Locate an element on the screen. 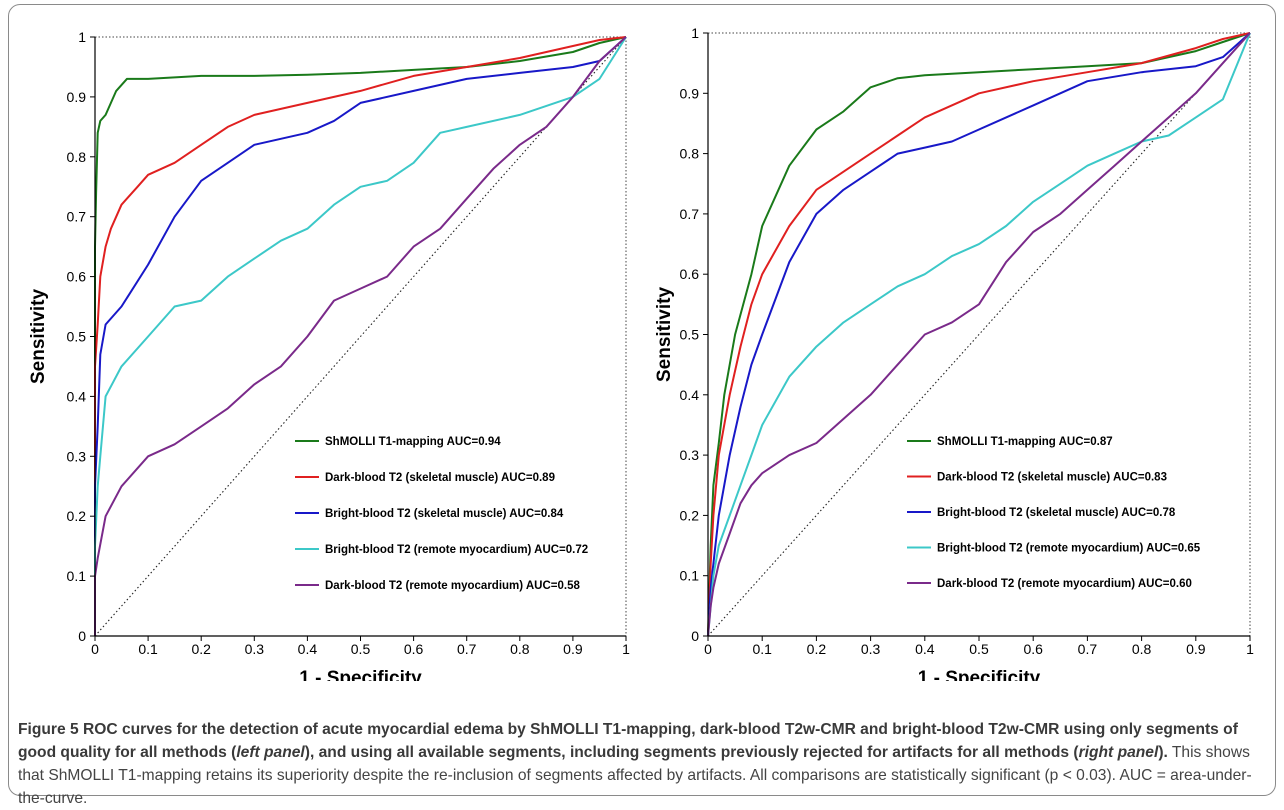 The height and width of the screenshot is (810, 1284). legend-label-2: Dark-blood T2 (skeletal muscle) AUC=0.89 is located at coordinates (440, 478).